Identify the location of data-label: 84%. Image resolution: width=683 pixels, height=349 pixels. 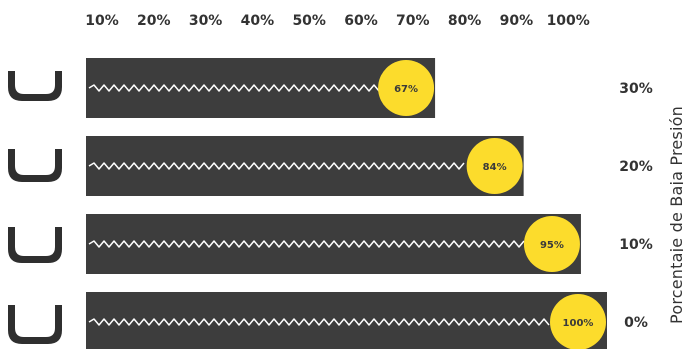
(495, 167).